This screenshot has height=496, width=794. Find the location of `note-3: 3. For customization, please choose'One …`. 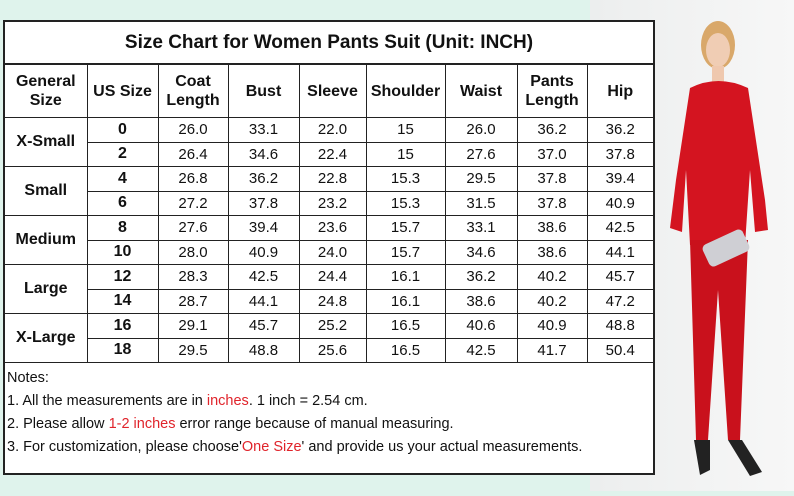

note-3: 3. For customization, please choose'One … is located at coordinates (329, 447).